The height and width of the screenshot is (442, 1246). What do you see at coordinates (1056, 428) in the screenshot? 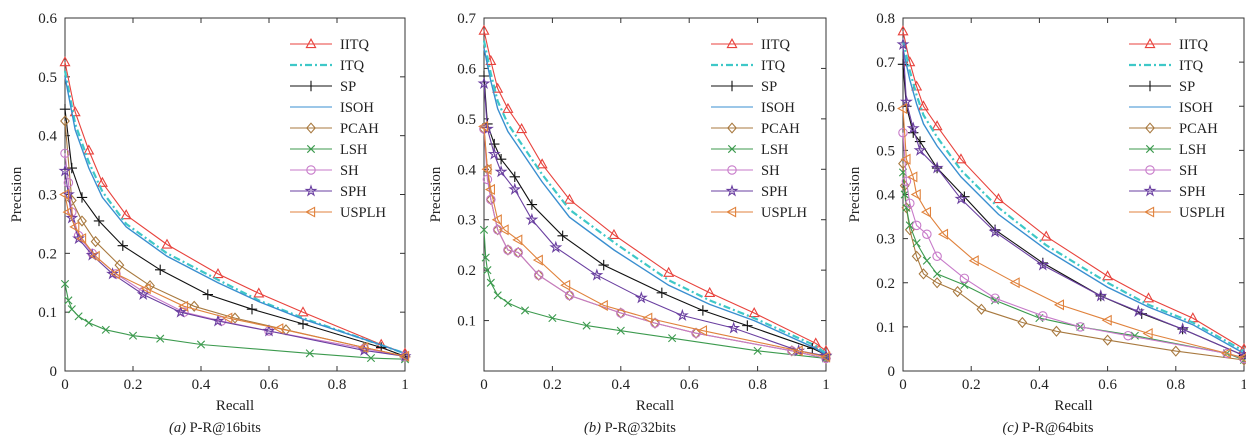
I see `caption-text: P-R@64bits` at bounding box center [1056, 428].